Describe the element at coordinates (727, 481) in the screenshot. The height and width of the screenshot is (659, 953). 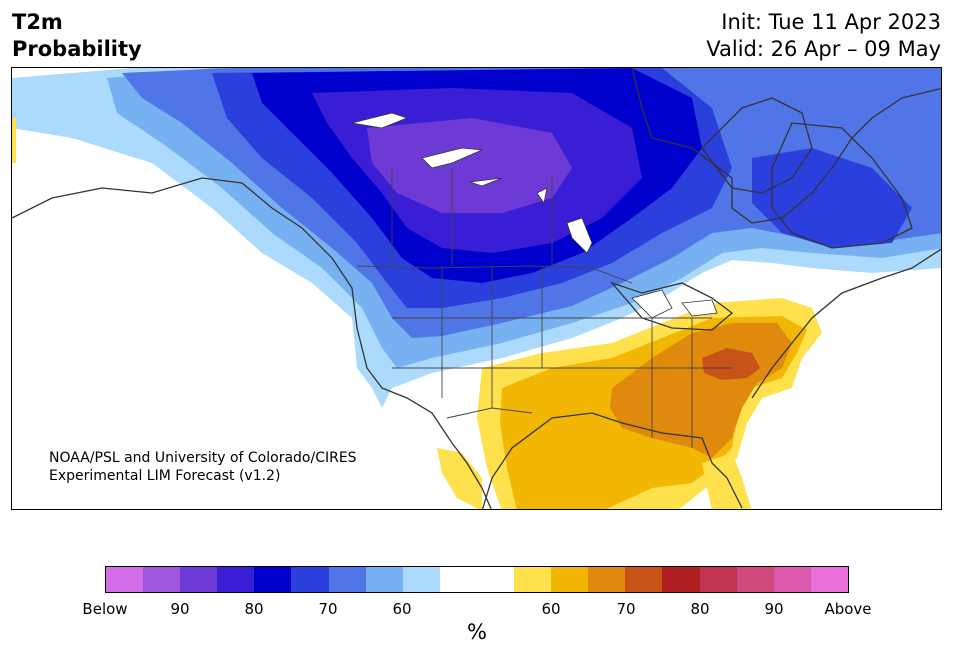
I see `warm-p60-florida` at that location.